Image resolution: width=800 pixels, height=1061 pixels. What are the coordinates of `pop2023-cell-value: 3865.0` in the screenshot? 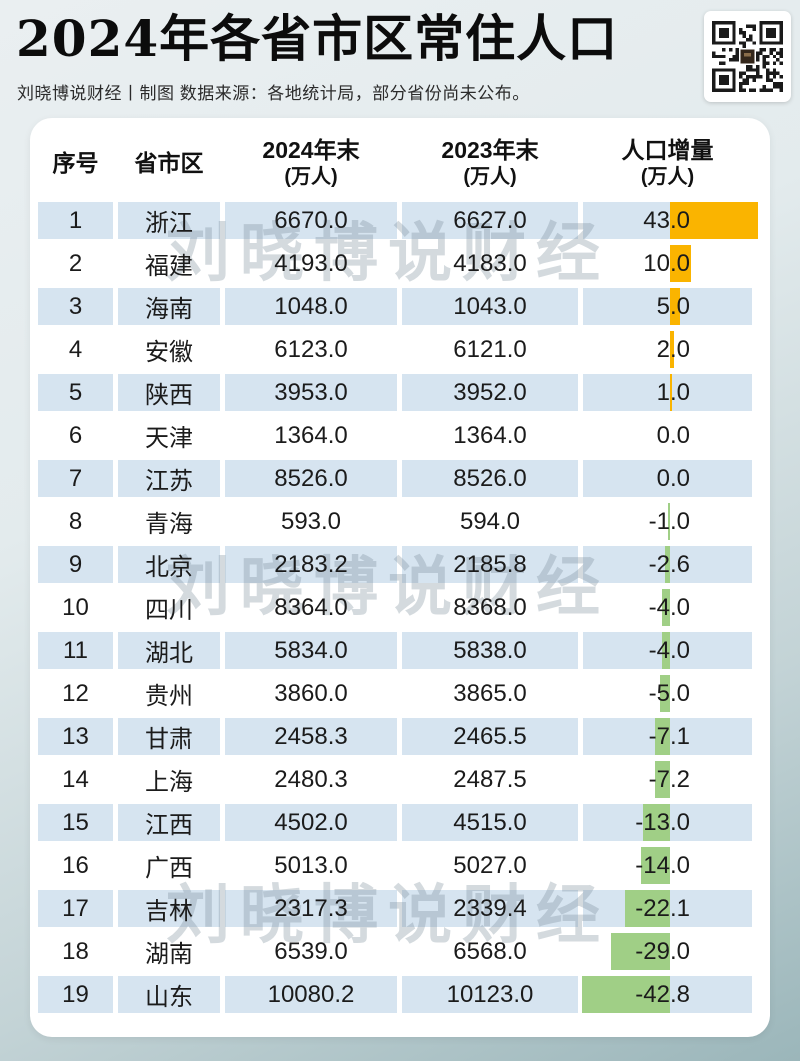 It's located at (490, 693).